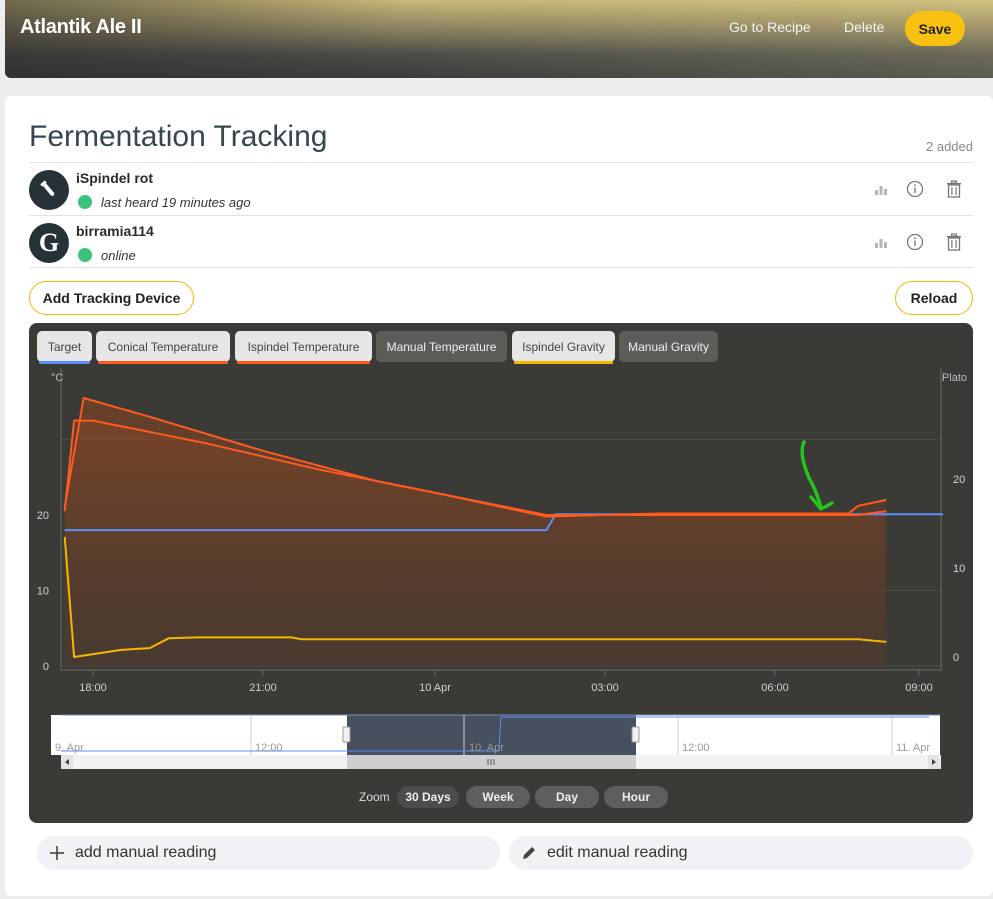 This screenshot has height=899, width=993. I want to click on edit-manual-reading-button: edit manual reading, so click(741, 853).